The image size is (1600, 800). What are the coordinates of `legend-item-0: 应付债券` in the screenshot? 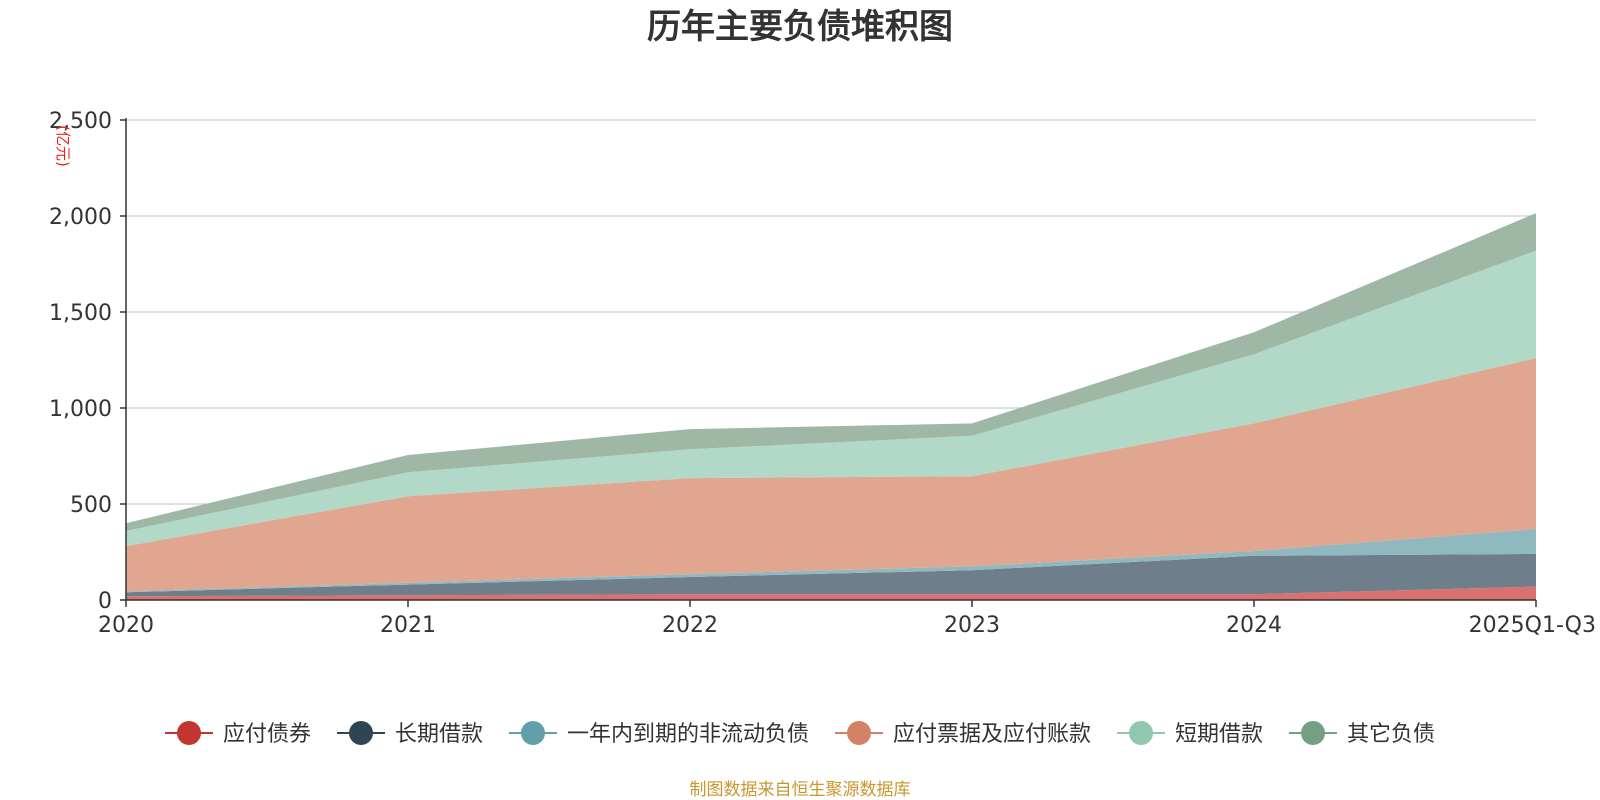 It's located at (238, 734).